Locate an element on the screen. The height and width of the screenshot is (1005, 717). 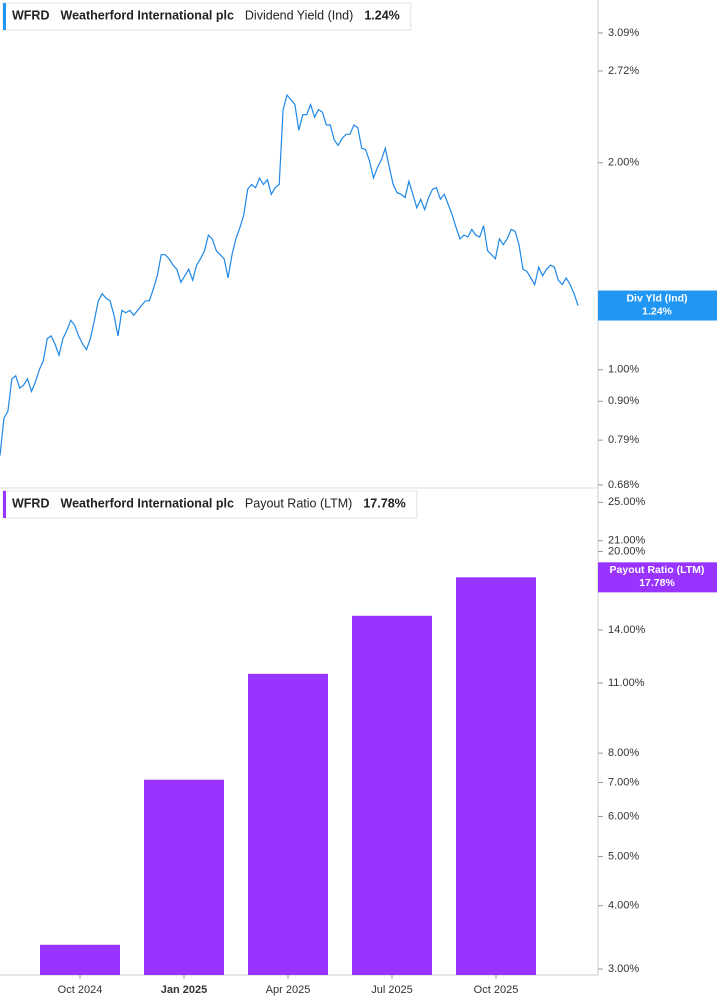
x-tick-label: Oct 2024 is located at coordinates (80, 990).